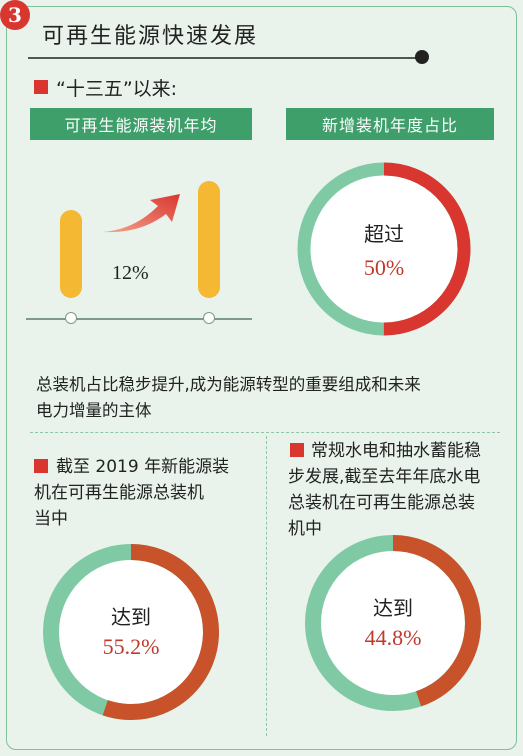  I want to click on donut-label-exceed: 超过, so click(384, 234).